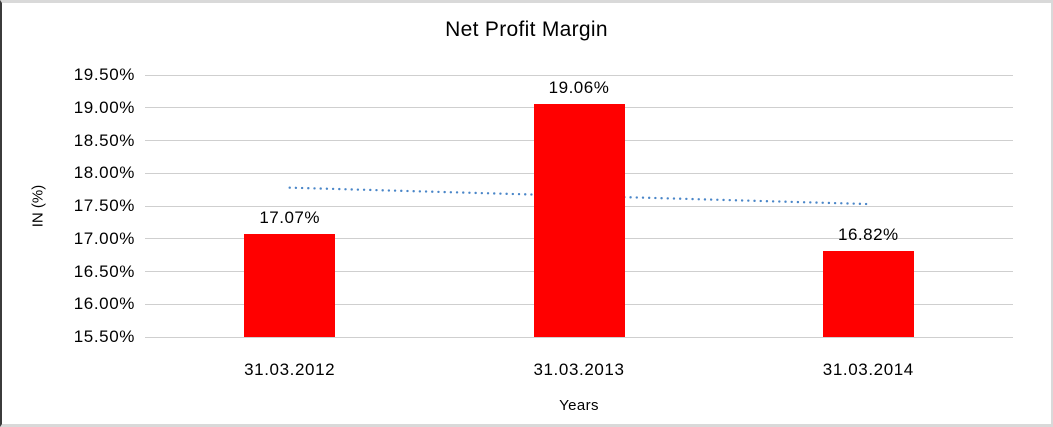 The height and width of the screenshot is (427, 1053). I want to click on y-axis-tick-label: 19.00%, so click(104, 107).